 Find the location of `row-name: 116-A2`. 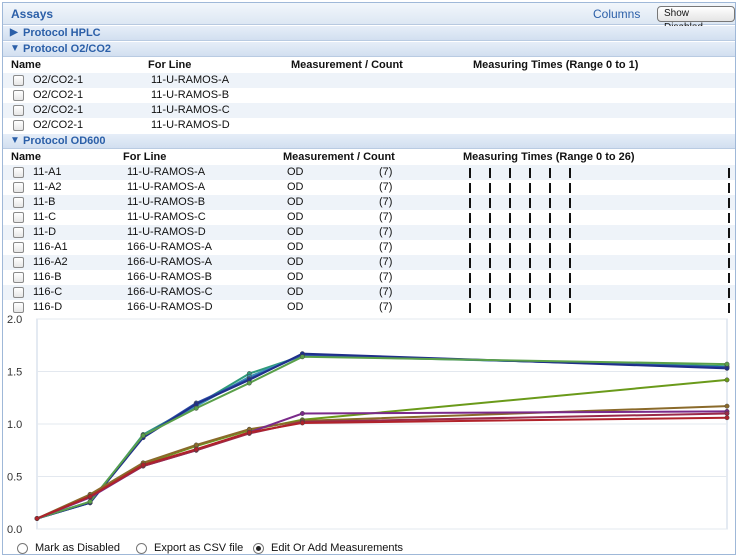

row-name: 116-A2 is located at coordinates (50, 262).